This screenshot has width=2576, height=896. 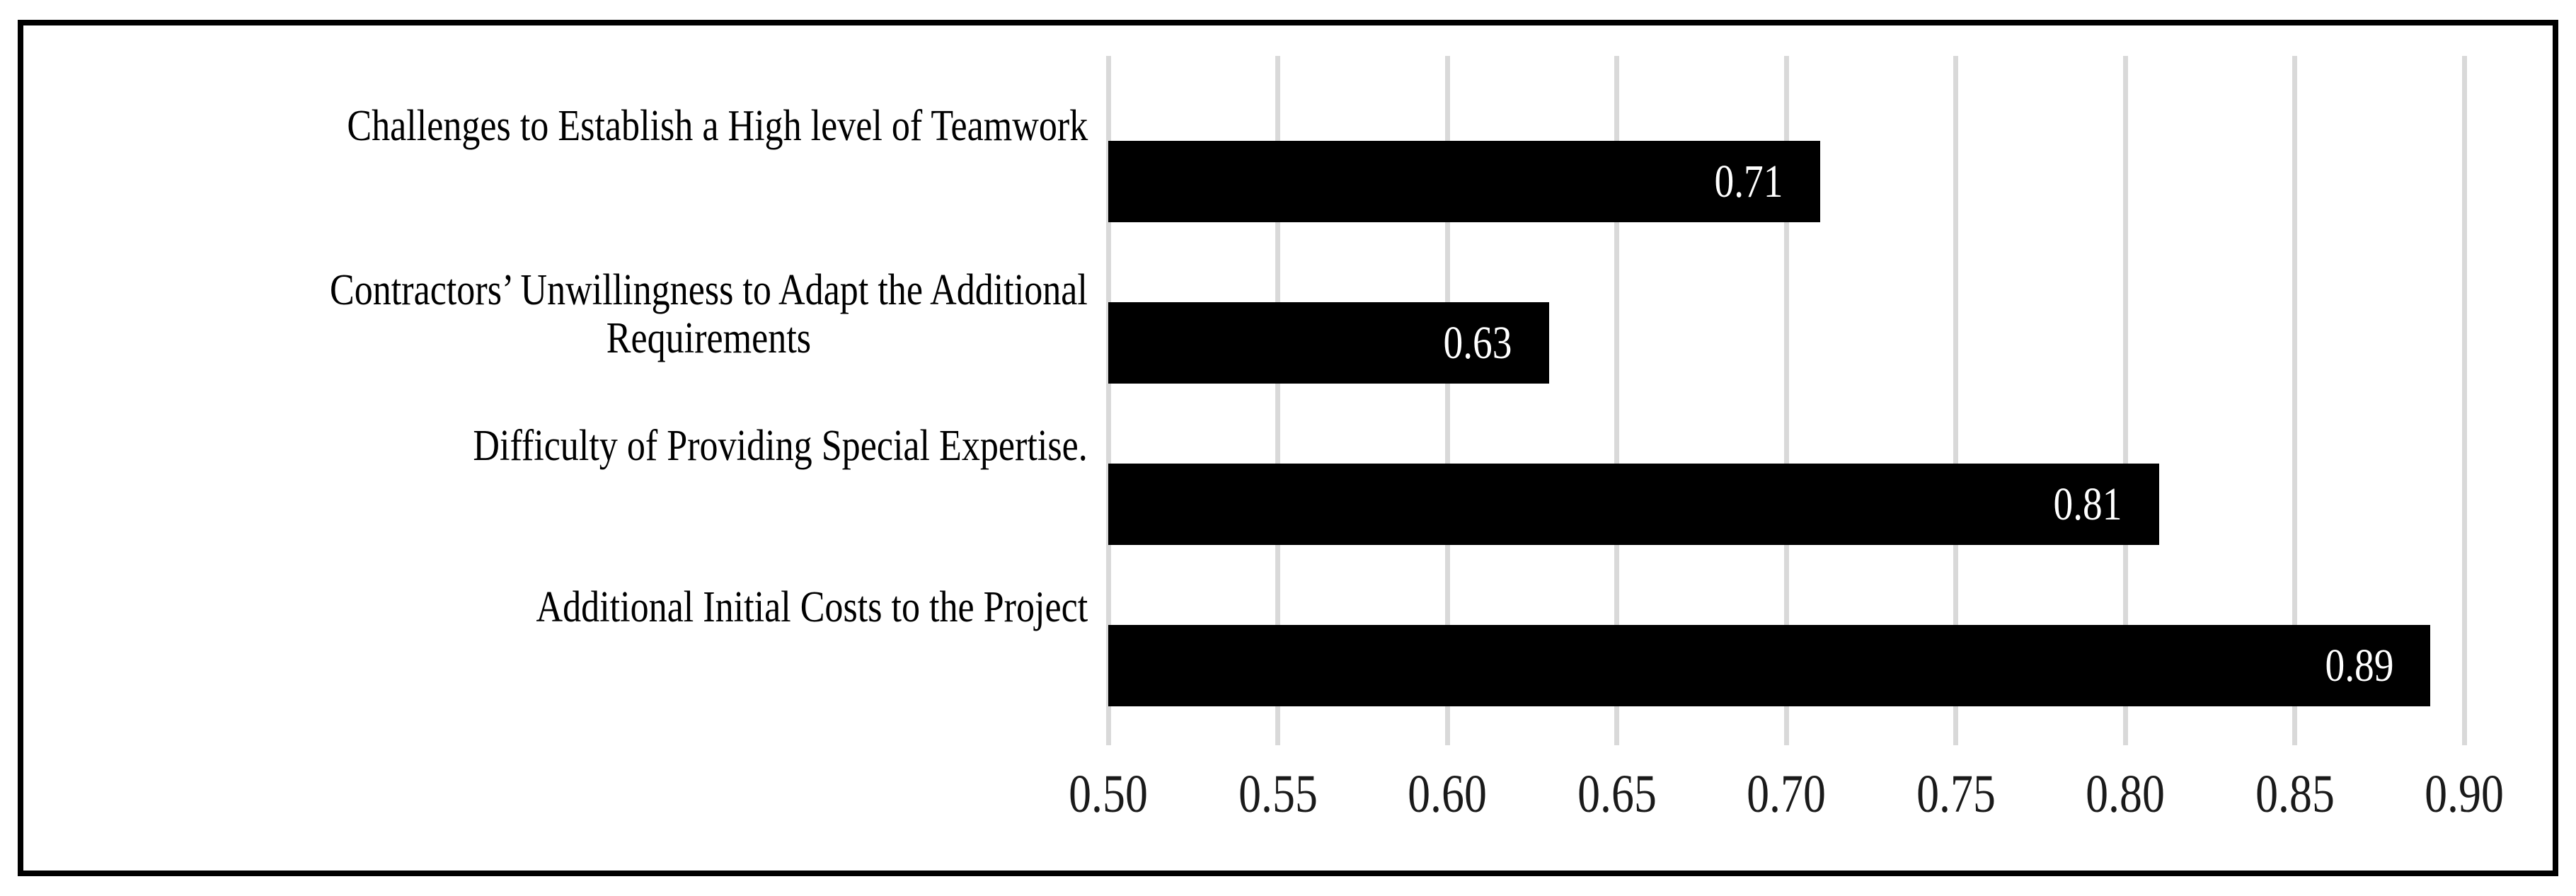 I want to click on gridline-0.85, so click(x=2295, y=400).